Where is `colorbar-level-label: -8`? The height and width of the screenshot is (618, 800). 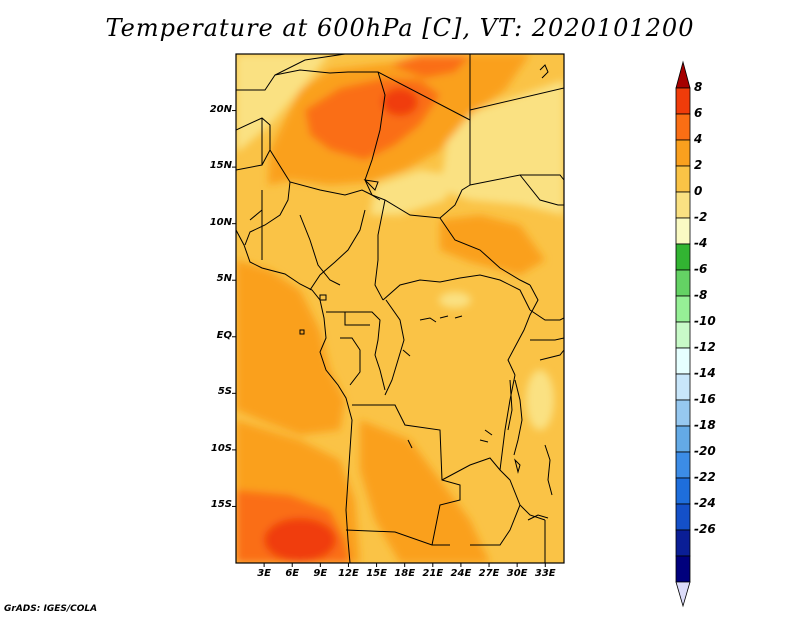 colorbar-level-label: -8 is located at coordinates (701, 295).